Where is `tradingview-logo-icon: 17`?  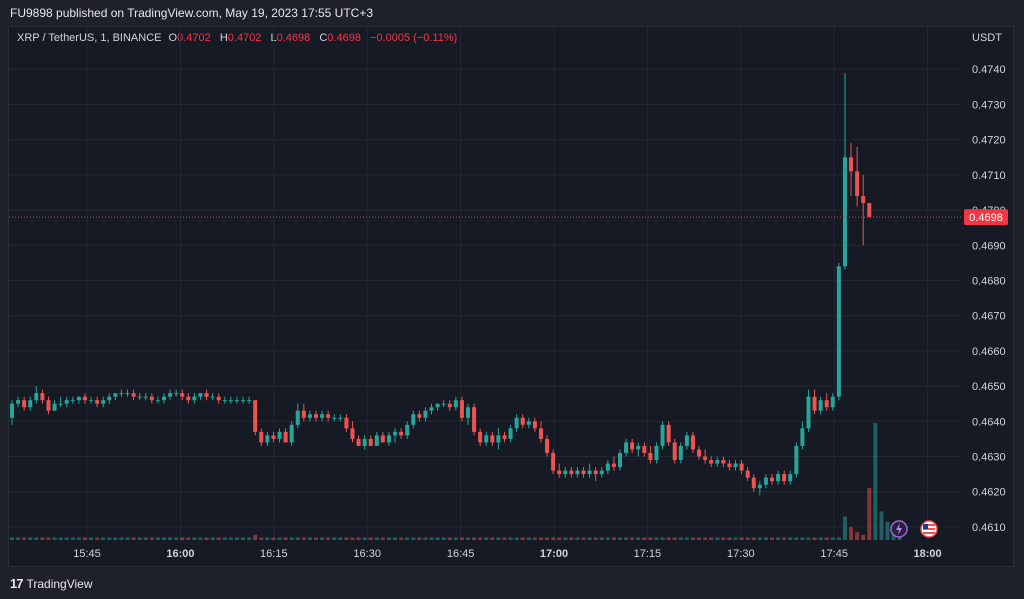 tradingview-logo-icon: 17 is located at coordinates (17, 583).